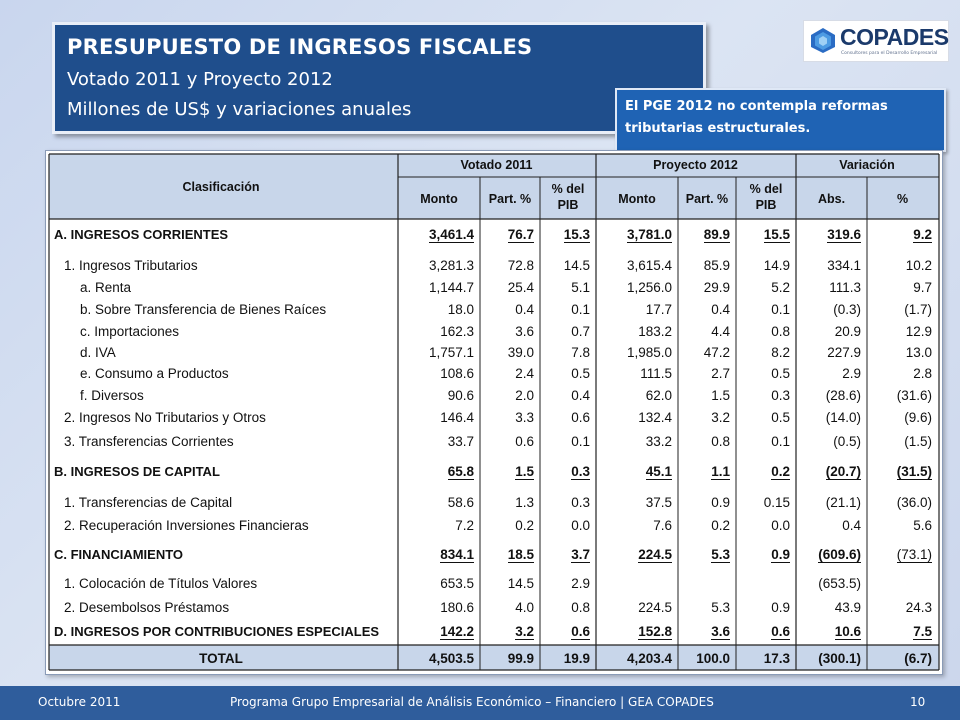 The image size is (960, 720). Describe the element at coordinates (300, 47) in the screenshot. I see `slide-title: PRESUPUESTO DE INGRESOS FISCALES` at that location.